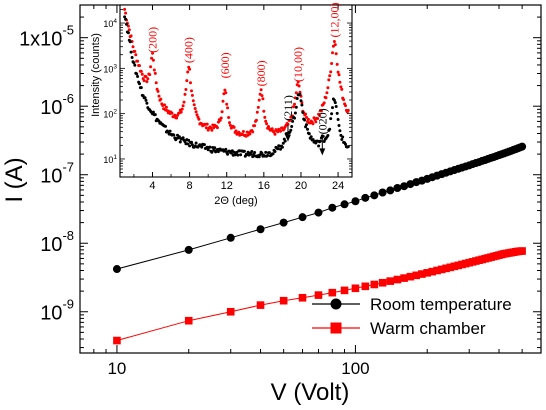  What do you see at coordinates (338, 186) in the screenshot?
I see `inset-x-tick-label: 24` at bounding box center [338, 186].